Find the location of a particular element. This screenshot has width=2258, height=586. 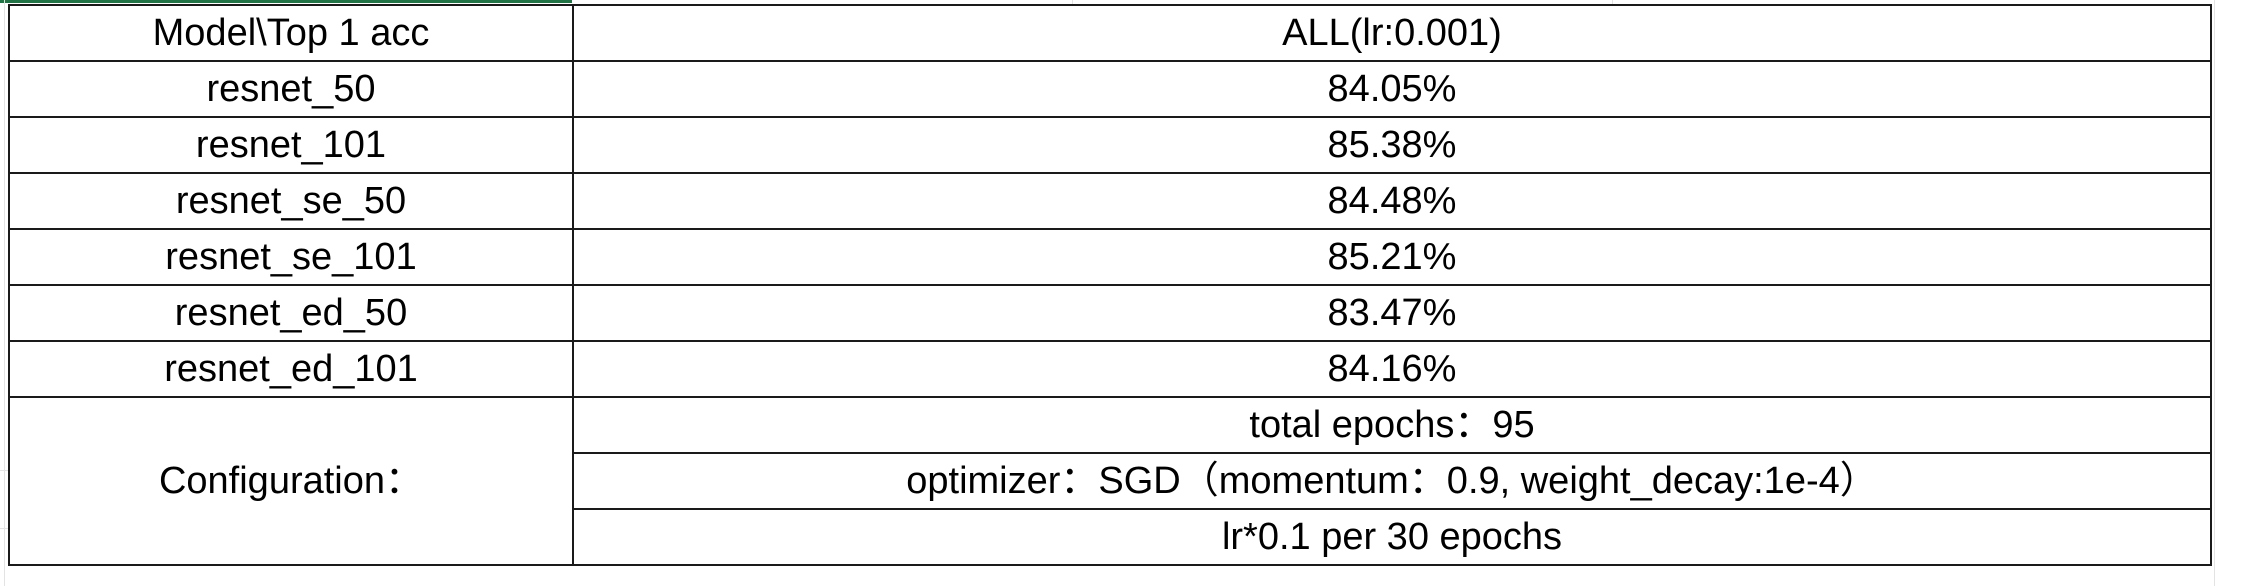

accuracy-cell: 84.16% is located at coordinates (1392, 369).